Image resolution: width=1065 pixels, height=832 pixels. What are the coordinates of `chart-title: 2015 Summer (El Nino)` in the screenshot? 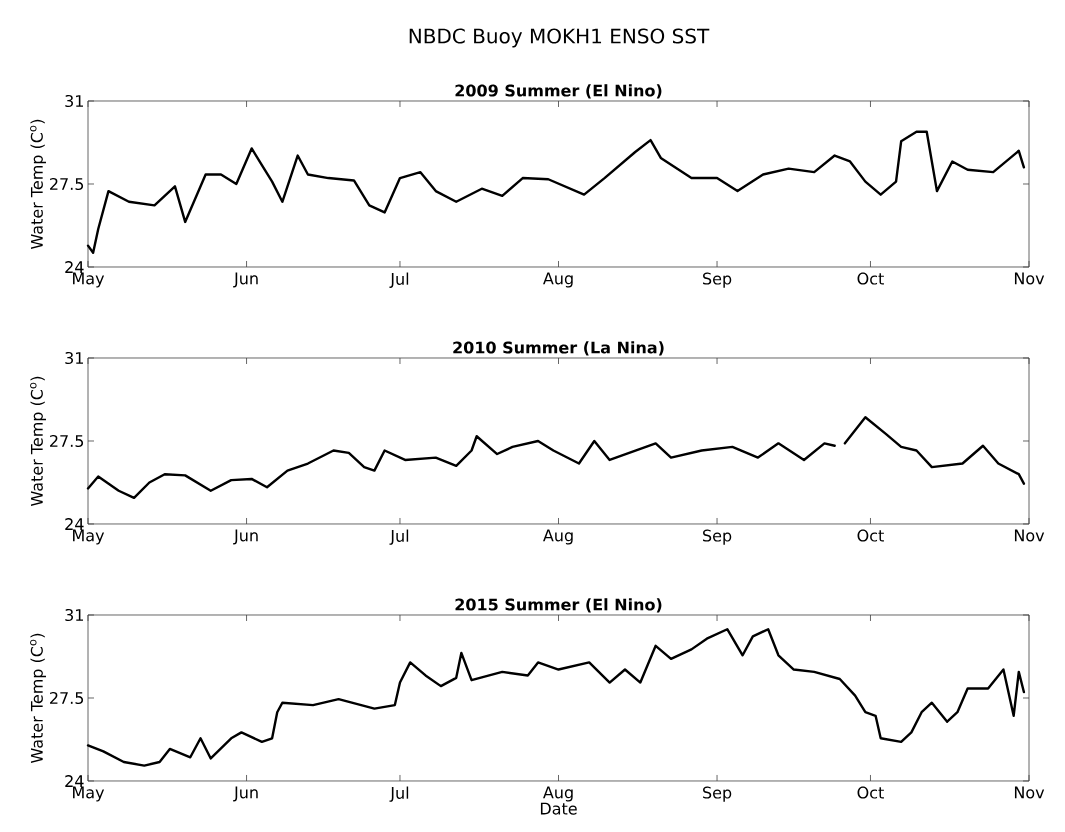 It's located at (558, 605).